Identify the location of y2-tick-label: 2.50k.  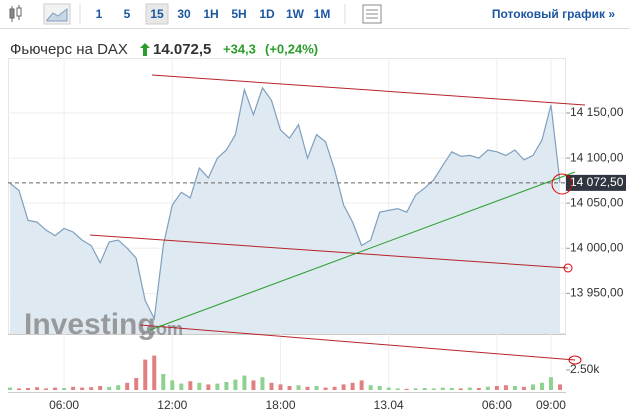
(585, 369).